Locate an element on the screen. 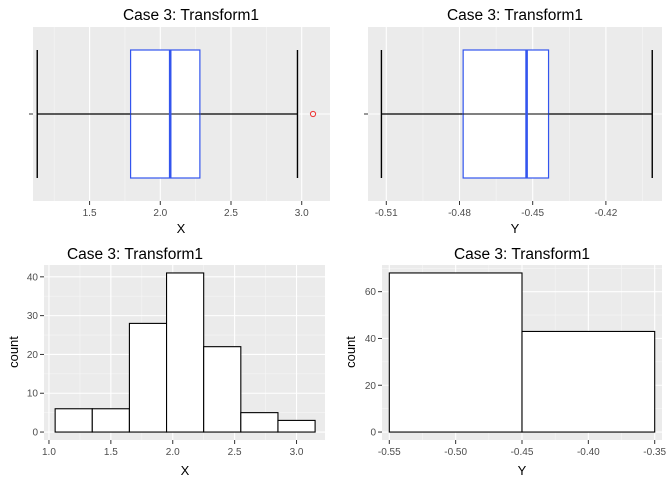  x-tick-label: -0.51 is located at coordinates (386, 213).